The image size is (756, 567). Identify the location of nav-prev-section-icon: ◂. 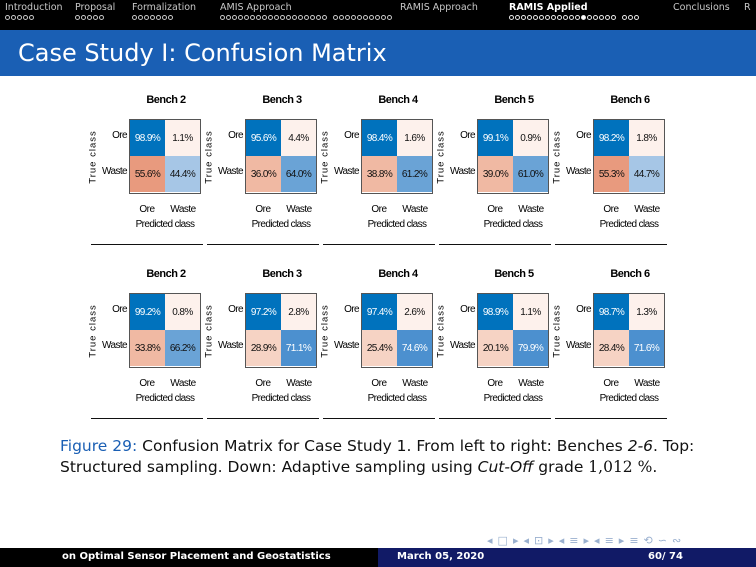
(561, 540).